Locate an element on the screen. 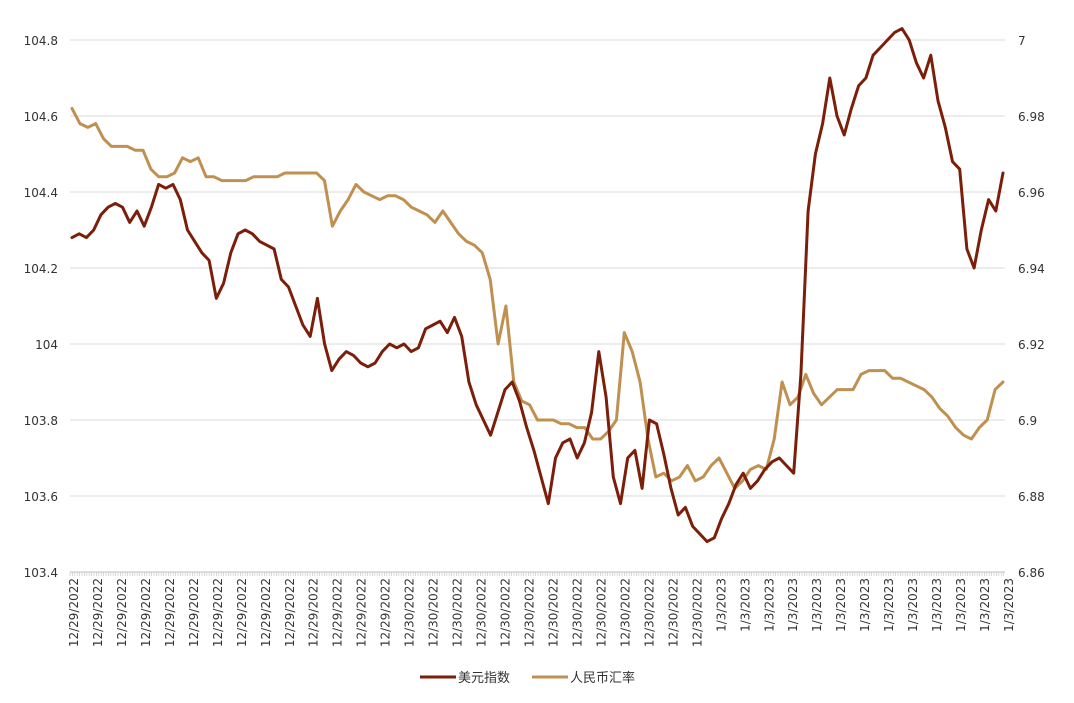 The width and height of the screenshot is (1074, 703). right-axis-tick-label: 6.96 is located at coordinates (1031, 193).